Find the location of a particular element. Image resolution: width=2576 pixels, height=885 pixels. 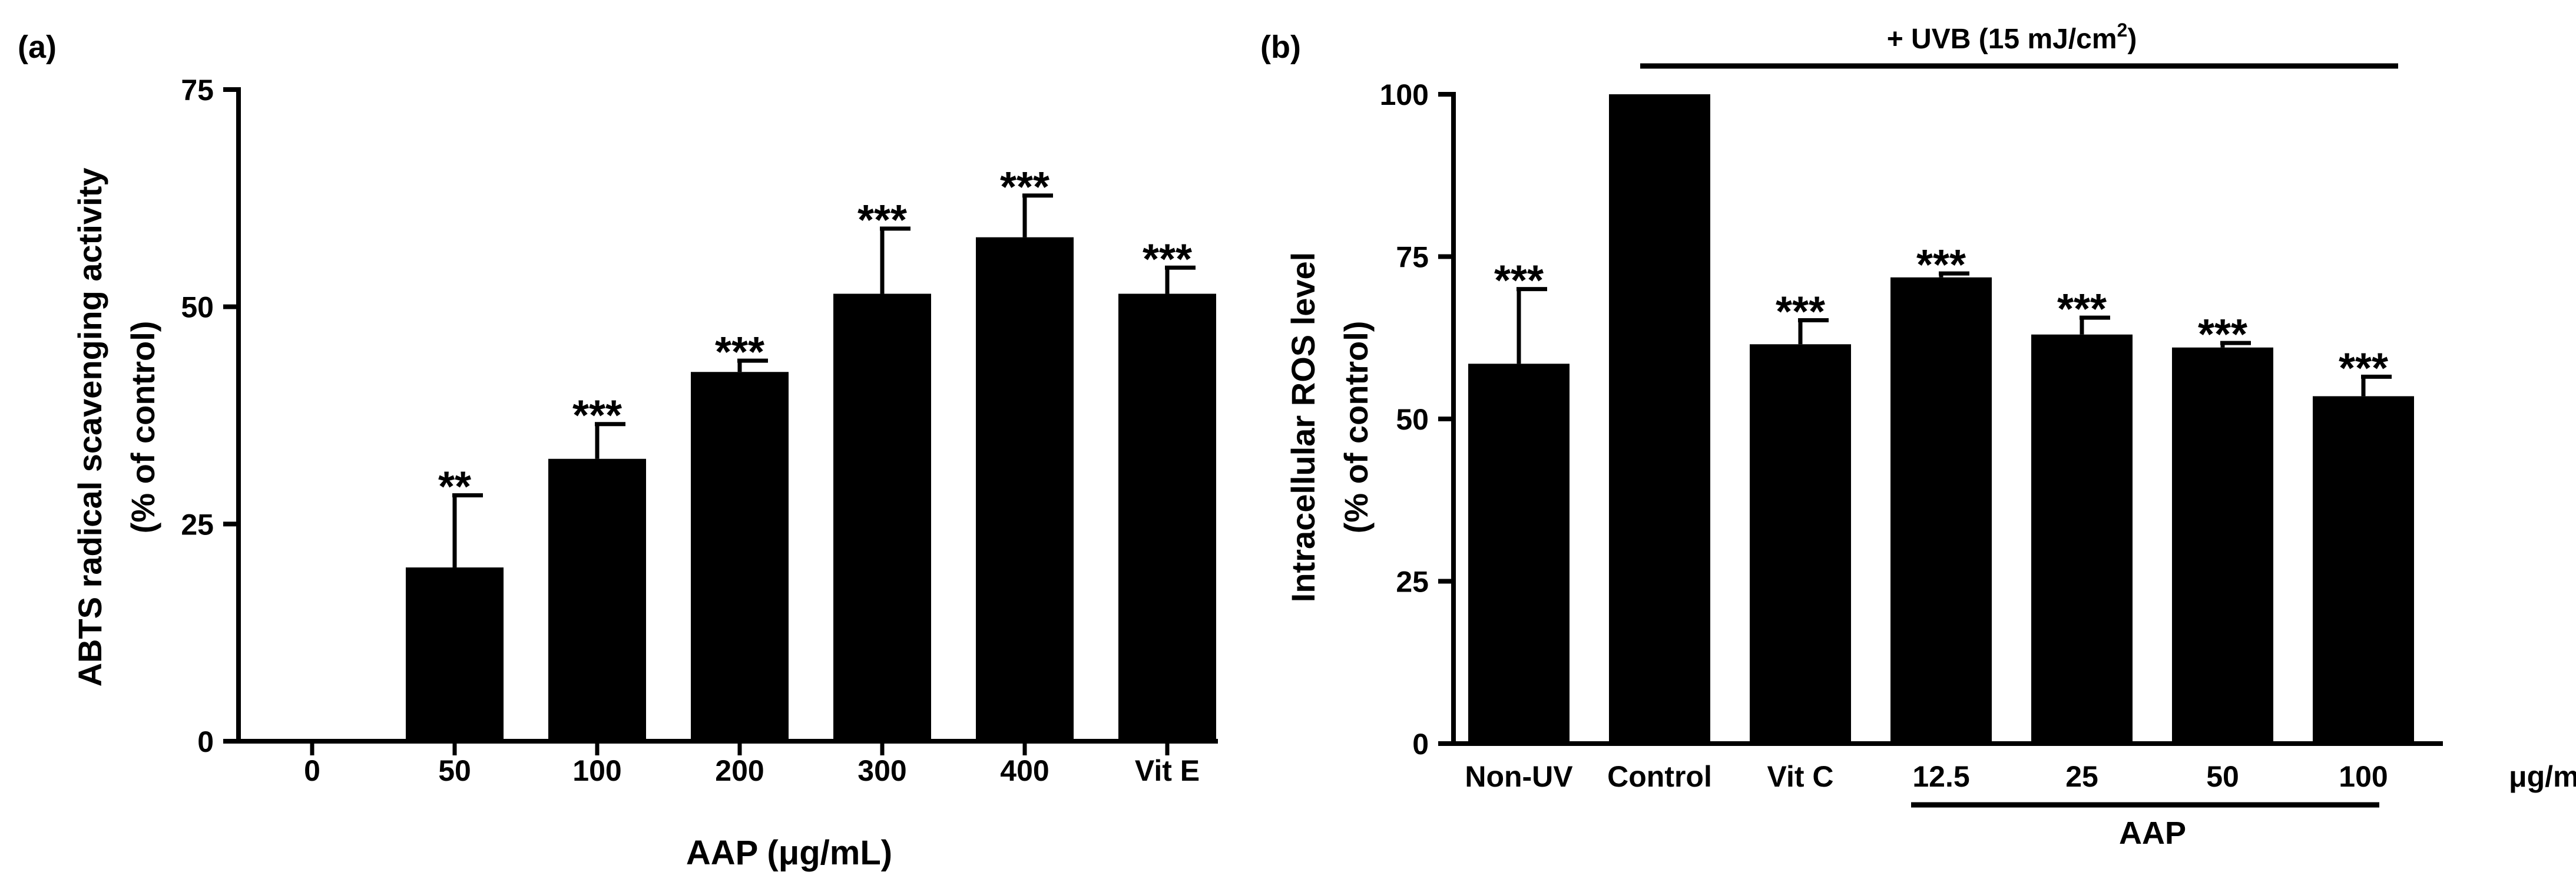

unit-label: μg/mL is located at coordinates (2542, 776).